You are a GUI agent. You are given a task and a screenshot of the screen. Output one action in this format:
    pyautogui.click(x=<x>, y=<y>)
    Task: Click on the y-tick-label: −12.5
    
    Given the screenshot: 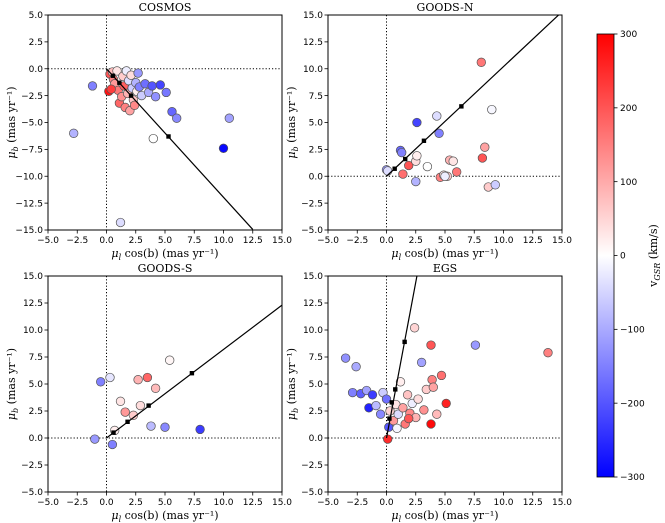 What is the action you would take?
    pyautogui.click(x=29, y=204)
    